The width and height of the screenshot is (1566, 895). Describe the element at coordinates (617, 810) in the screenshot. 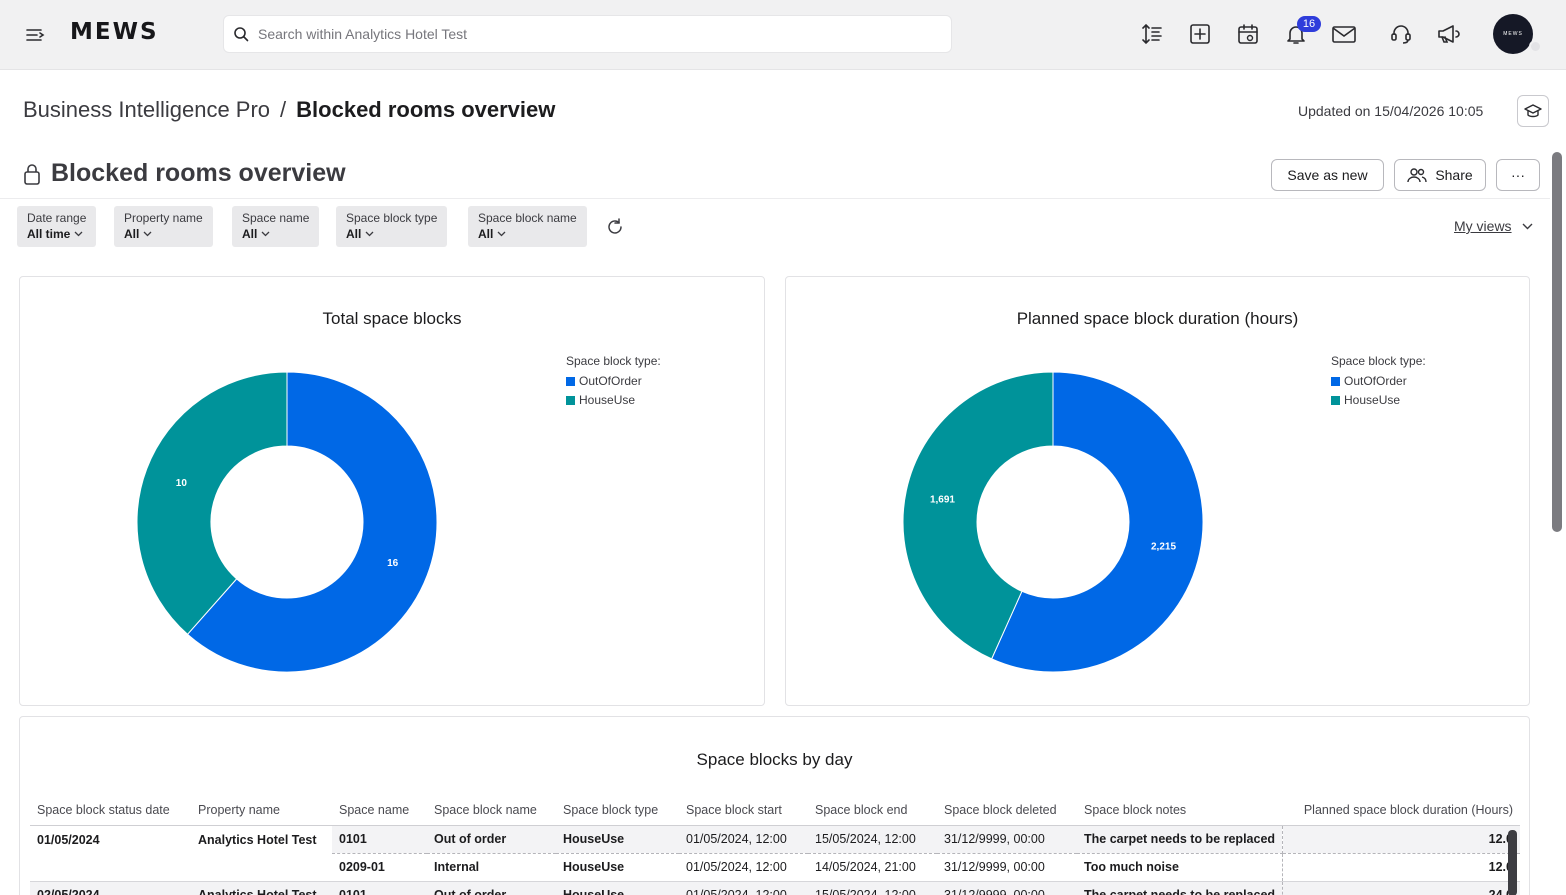

I see `column-header: Space block type` at that location.